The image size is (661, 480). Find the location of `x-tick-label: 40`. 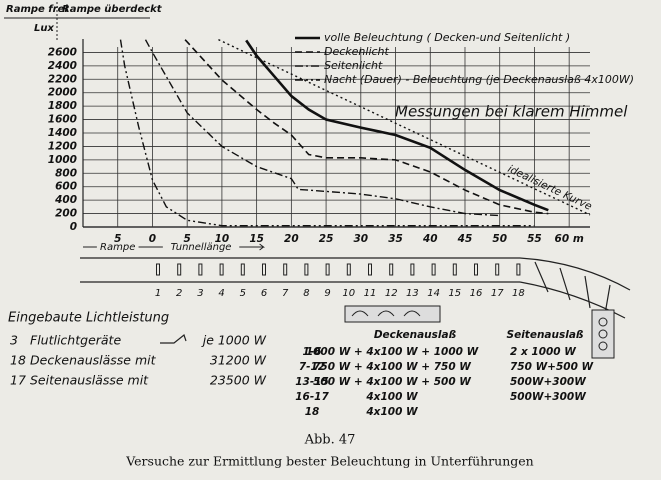

x-tick-label: 40 is located at coordinates (430, 239).